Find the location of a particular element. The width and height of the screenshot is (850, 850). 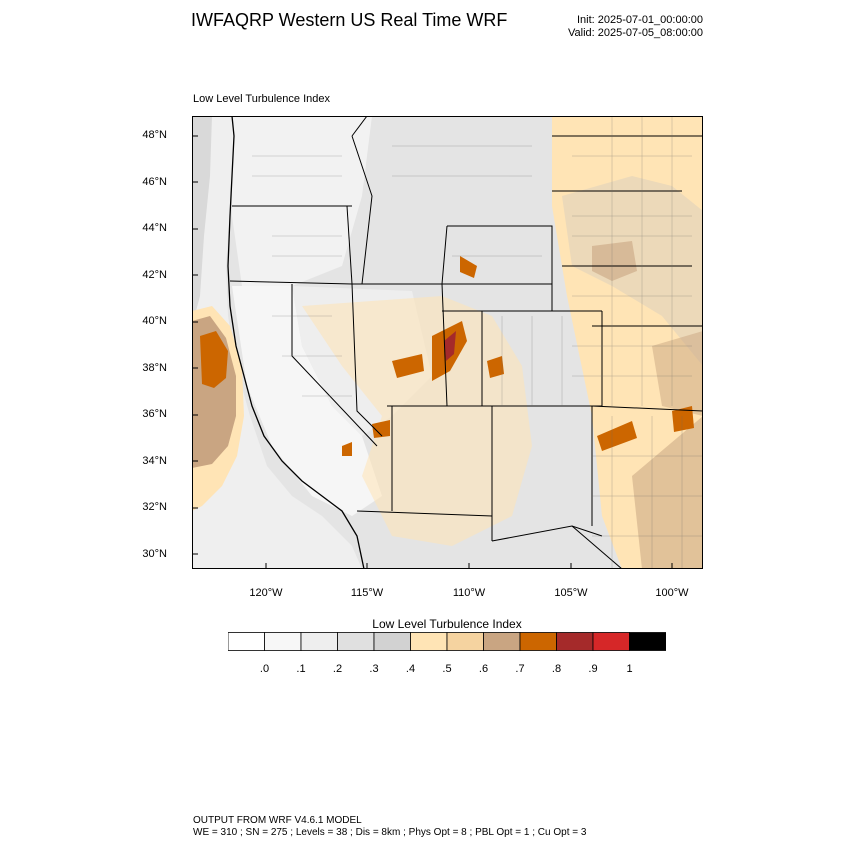

lat-label-44: 44°N is located at coordinates (154, 228).